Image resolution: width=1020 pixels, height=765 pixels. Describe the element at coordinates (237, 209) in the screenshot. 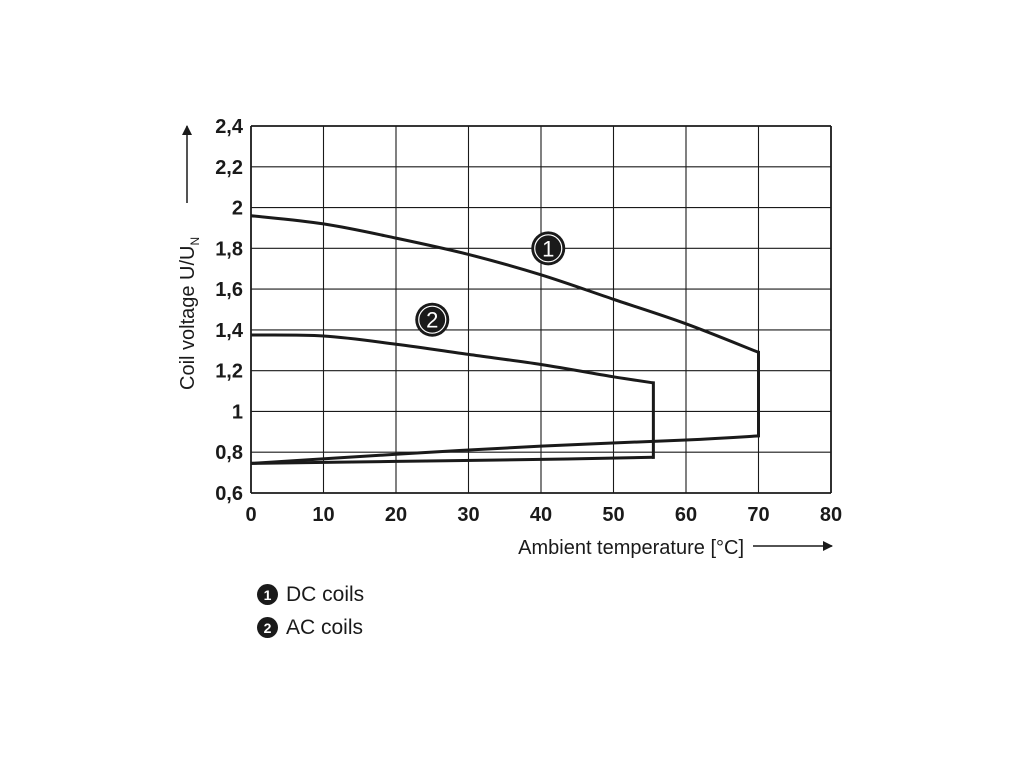

I see `y-tick-label: 2` at that location.